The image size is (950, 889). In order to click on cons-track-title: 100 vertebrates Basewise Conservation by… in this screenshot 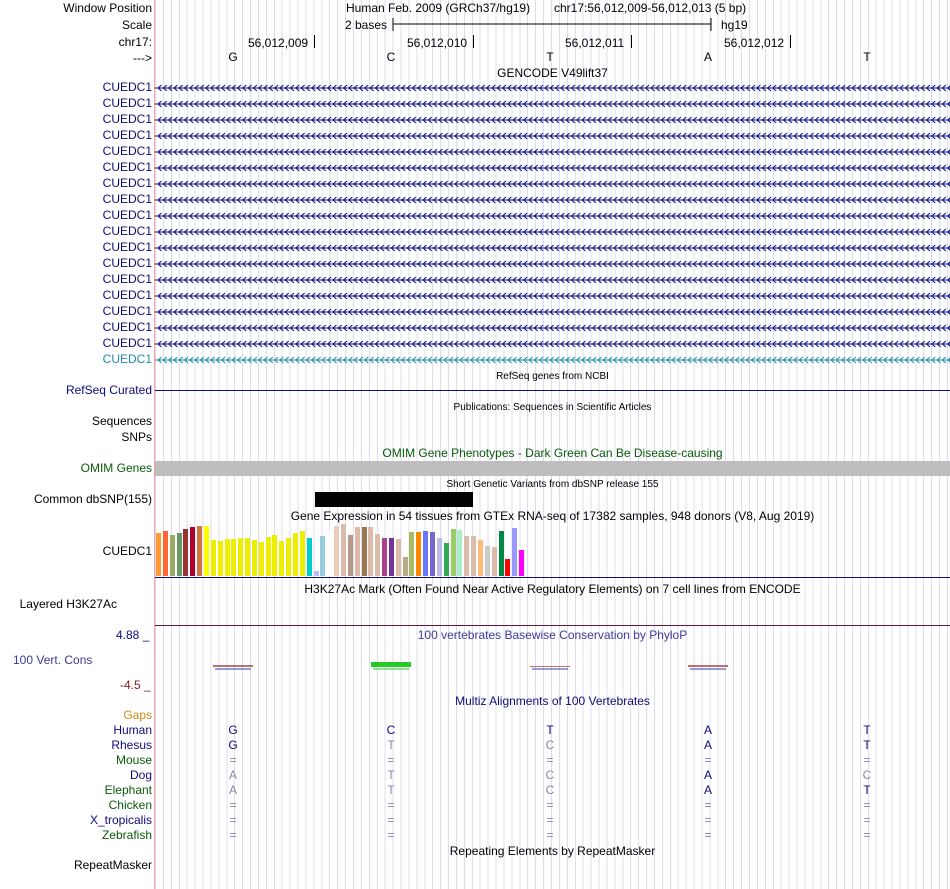, I will do `click(552, 635)`.